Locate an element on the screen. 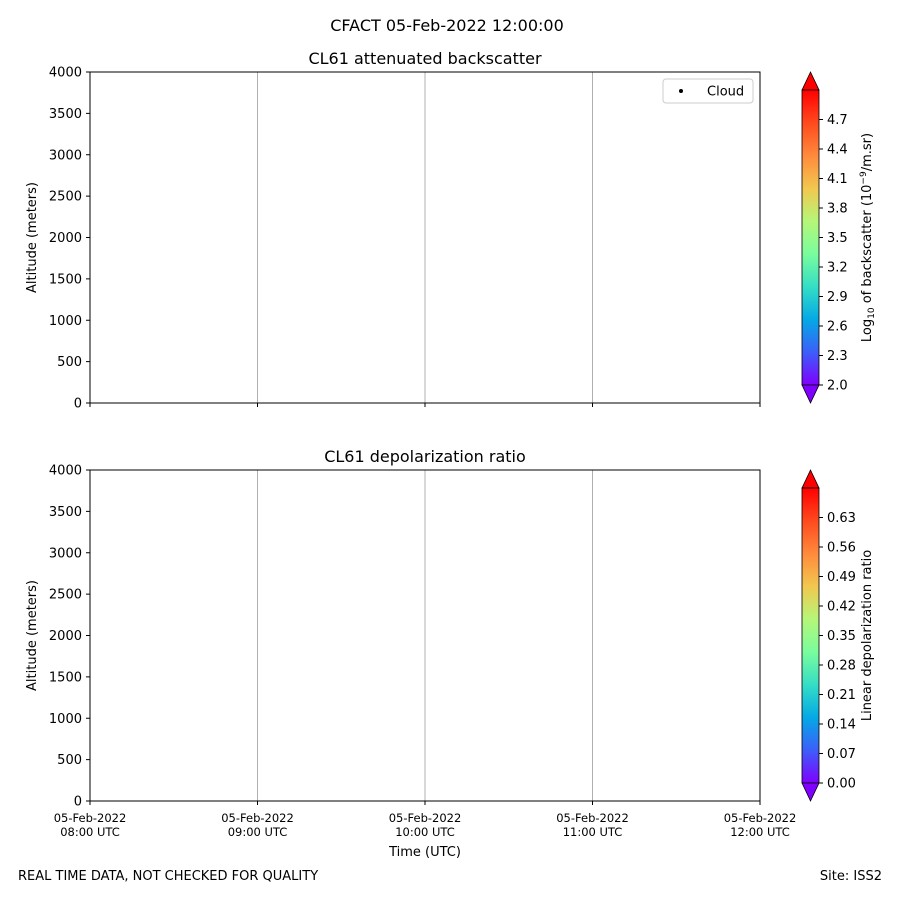  colorbar-tick-label: 4.7 is located at coordinates (837, 120).